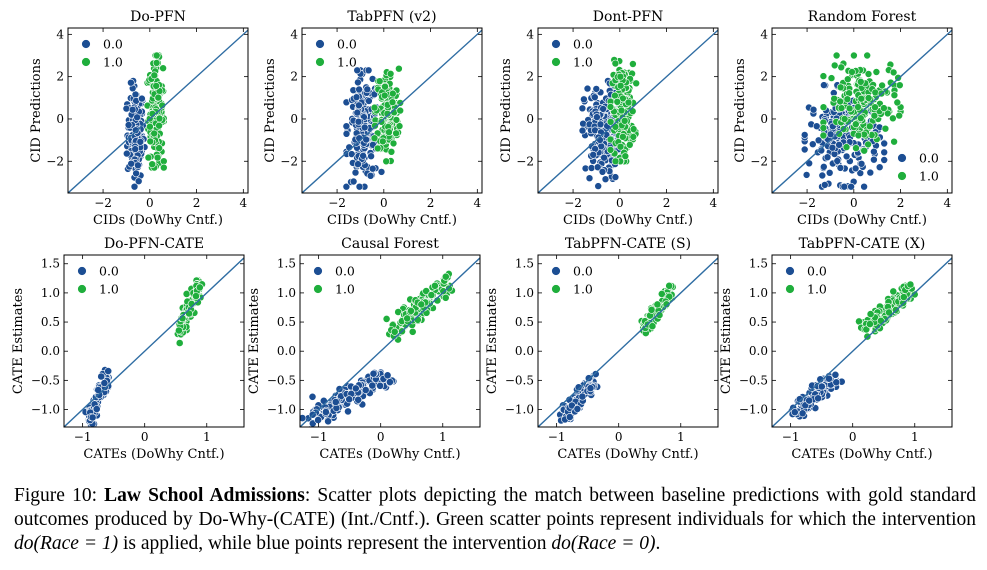 Image resolution: width=987 pixels, height=570 pixels. What do you see at coordinates (758, 293) in the screenshot?
I see `y-tick-label: 1.0` at bounding box center [758, 293].